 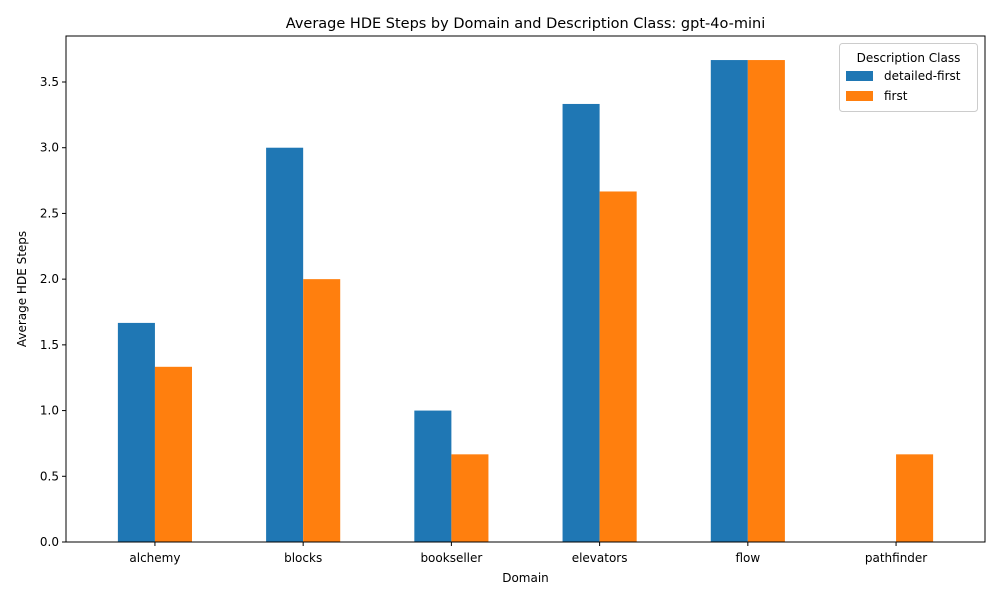 What do you see at coordinates (49, 476) in the screenshot?
I see `y-tick-label: 0.5` at bounding box center [49, 476].